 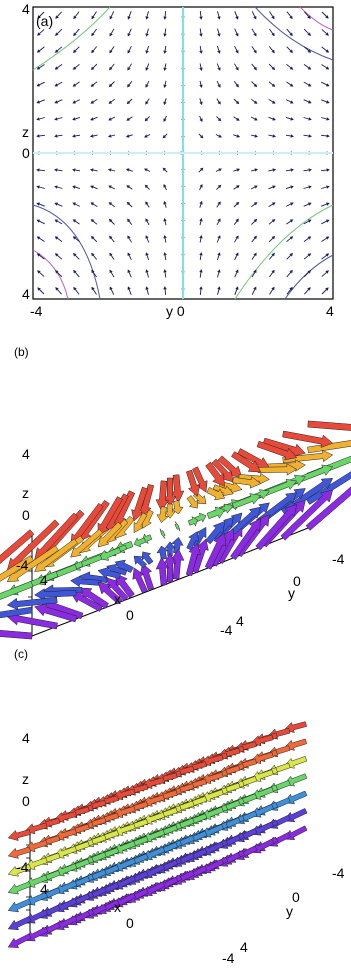 I want to click on panel-c-x-tick-mid: 0, so click(x=130, y=923).